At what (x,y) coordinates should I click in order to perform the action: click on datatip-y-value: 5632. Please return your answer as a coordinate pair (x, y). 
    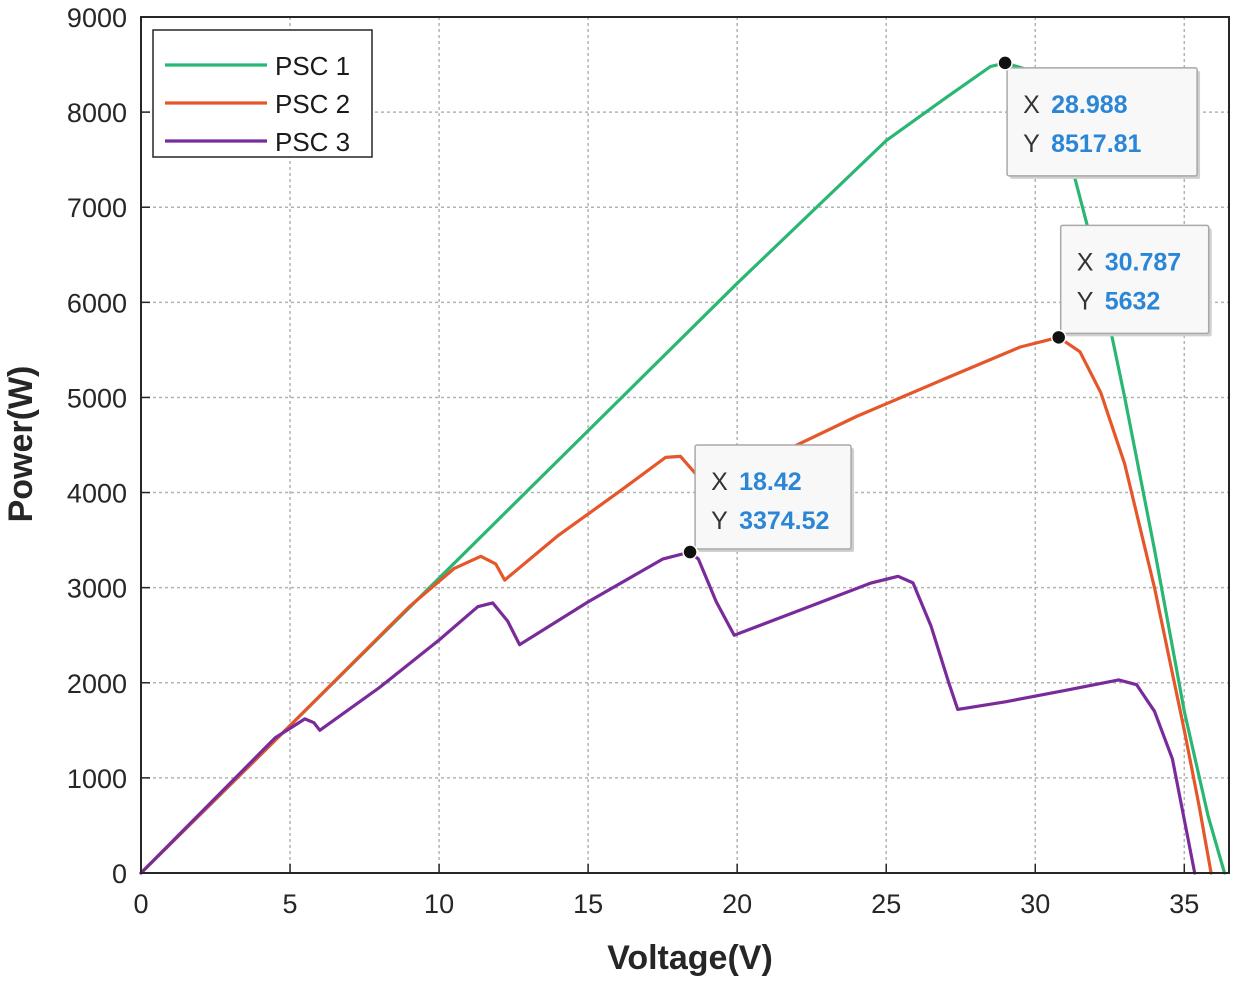
    Looking at the image, I should click on (1133, 301).